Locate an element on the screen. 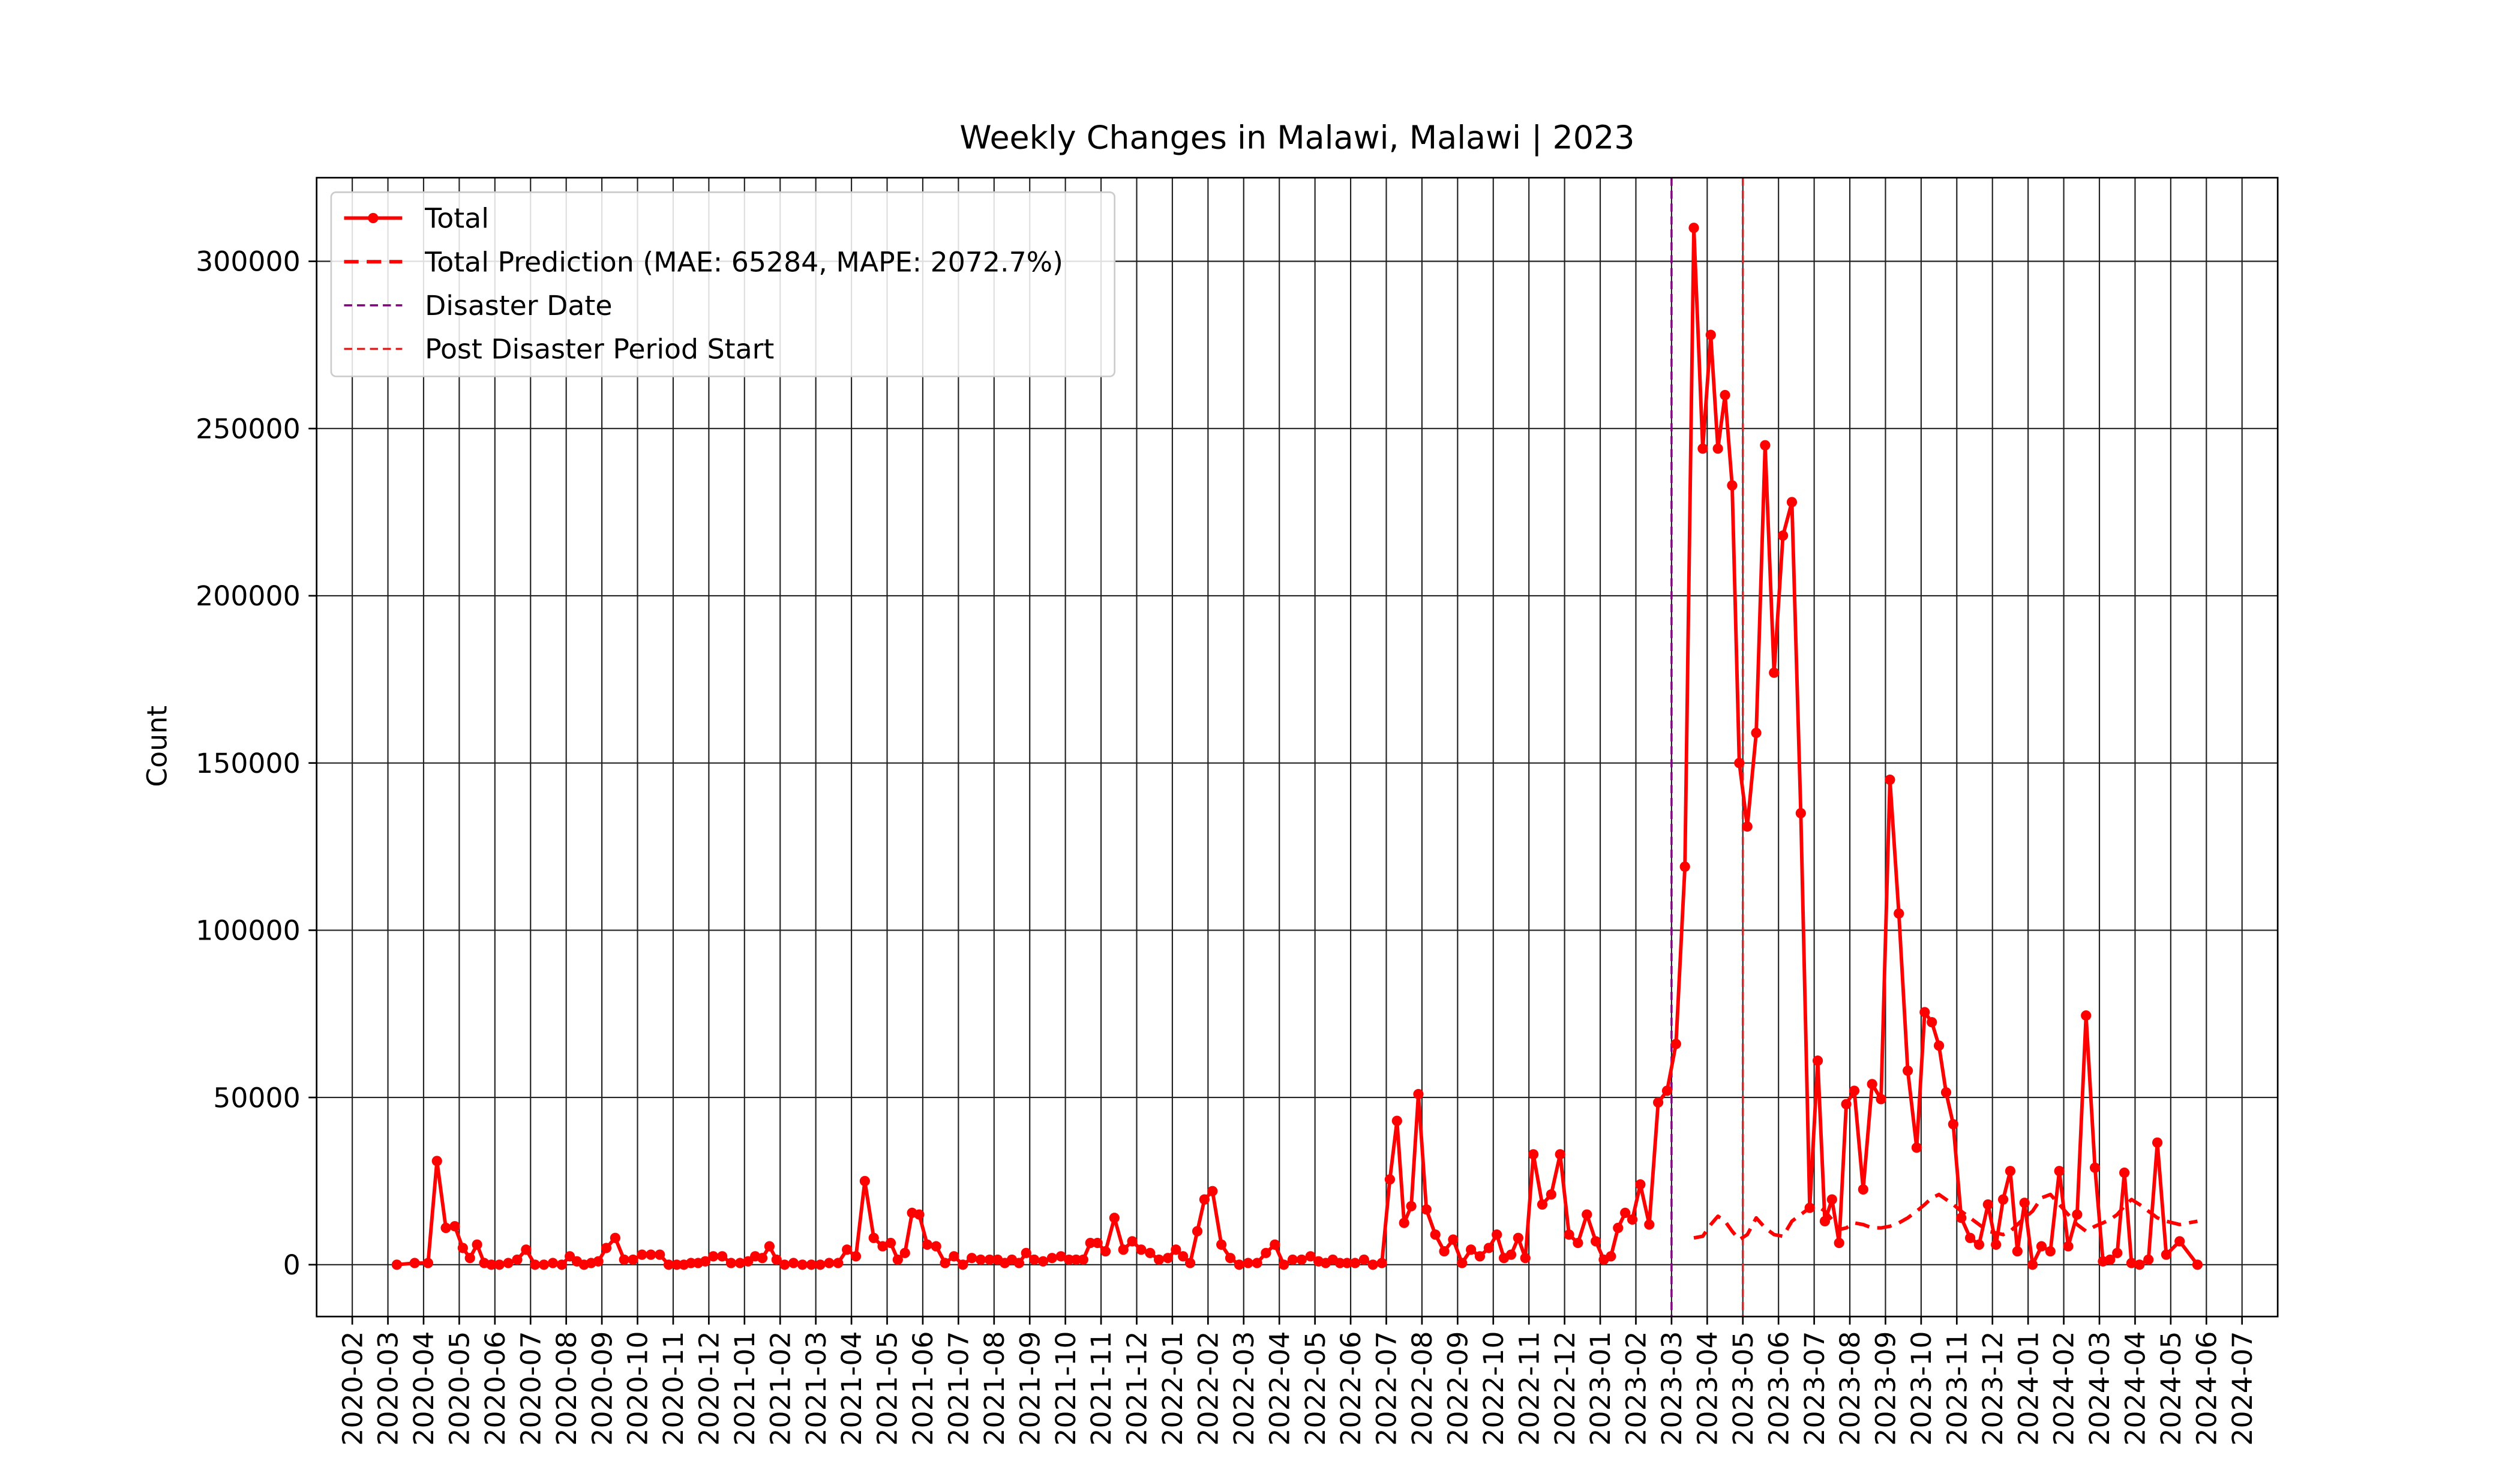  x-tick-label: 2022-09 is located at coordinates (1458, 1388).